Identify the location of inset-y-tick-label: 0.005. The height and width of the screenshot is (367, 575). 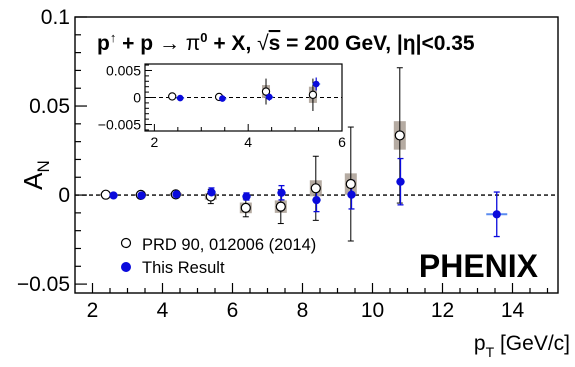
(123, 70).